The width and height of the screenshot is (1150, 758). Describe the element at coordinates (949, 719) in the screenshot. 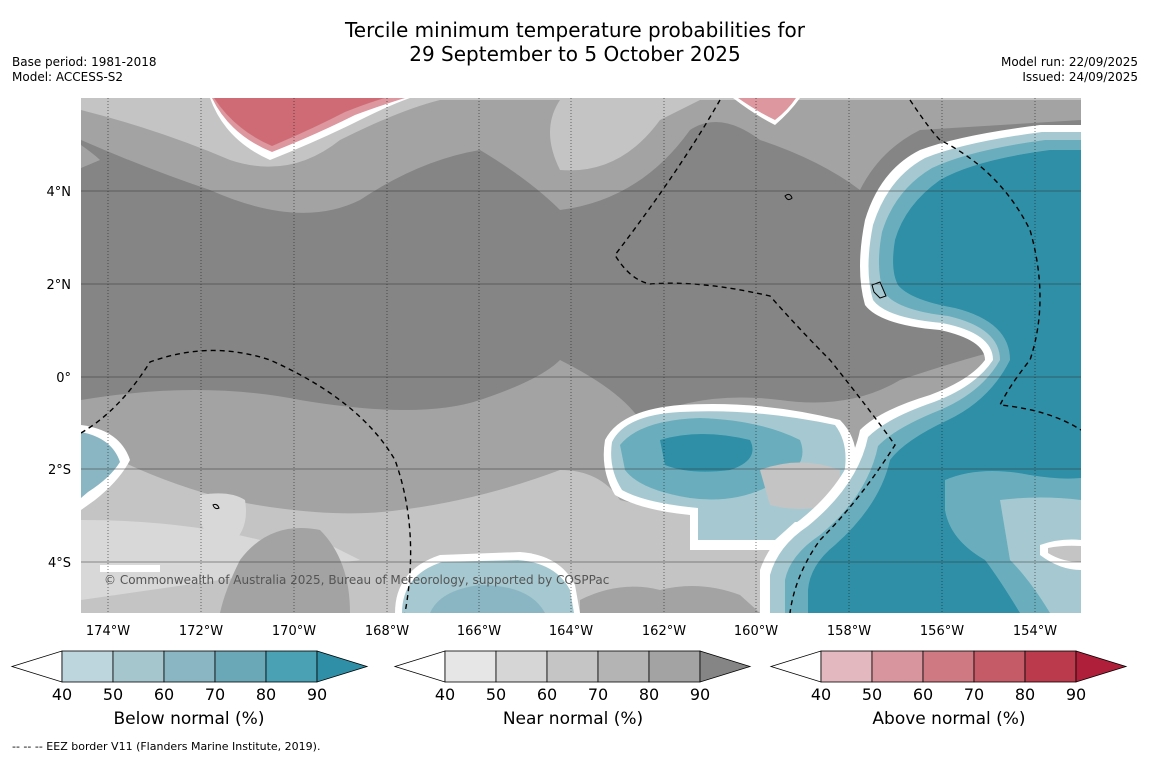

I see `above-normal-colorbar-label: Above normal (%)` at that location.